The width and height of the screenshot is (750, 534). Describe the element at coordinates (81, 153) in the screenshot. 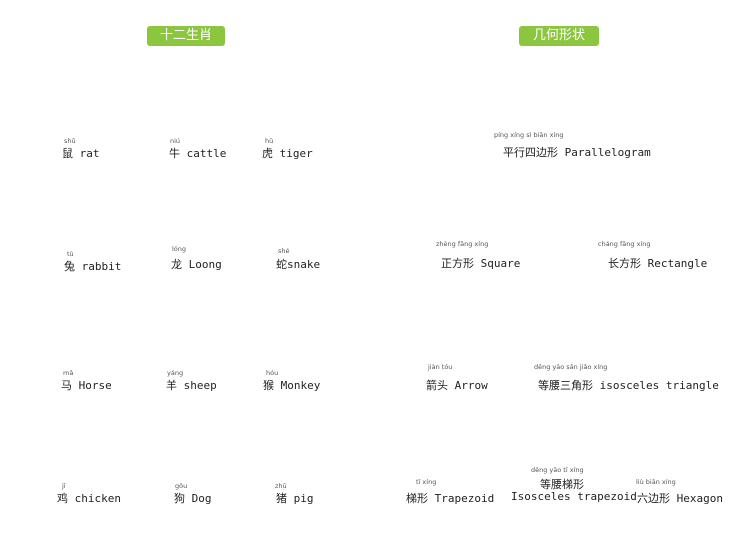

I see `rat-label: 鼠 rat` at that location.